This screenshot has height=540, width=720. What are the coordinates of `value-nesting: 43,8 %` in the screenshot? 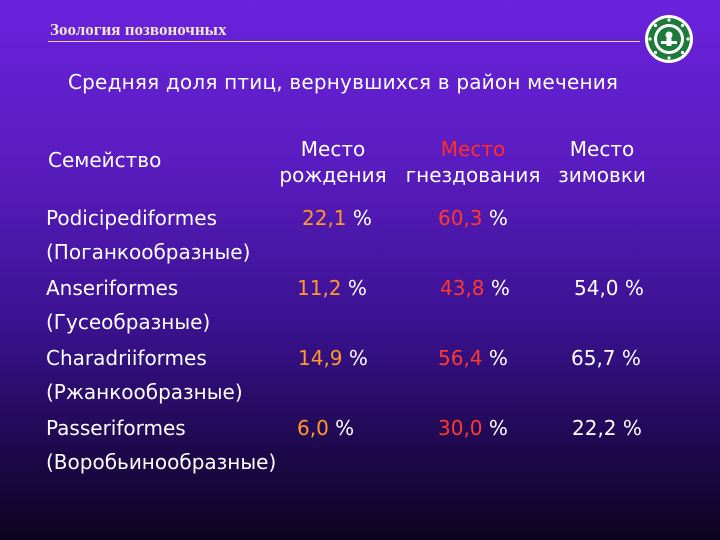 It's located at (475, 288).